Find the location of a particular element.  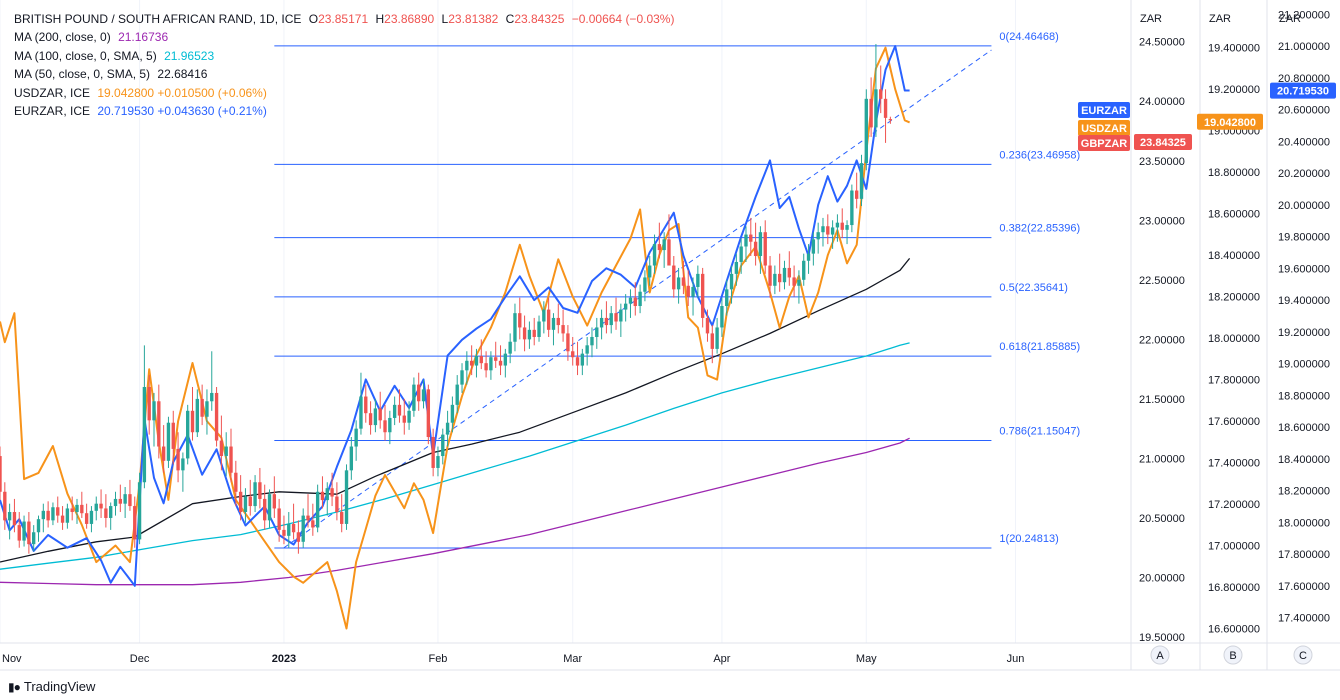

scale-C-tick-10: 19.400000 is located at coordinates (1304, 301).